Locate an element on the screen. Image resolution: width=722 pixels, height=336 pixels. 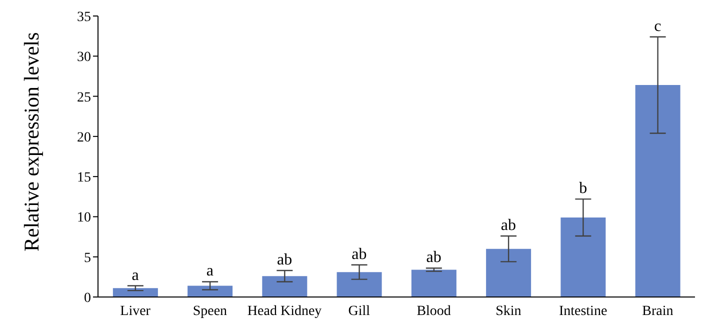
y-tick-label: 20 is located at coordinates (84, 138).